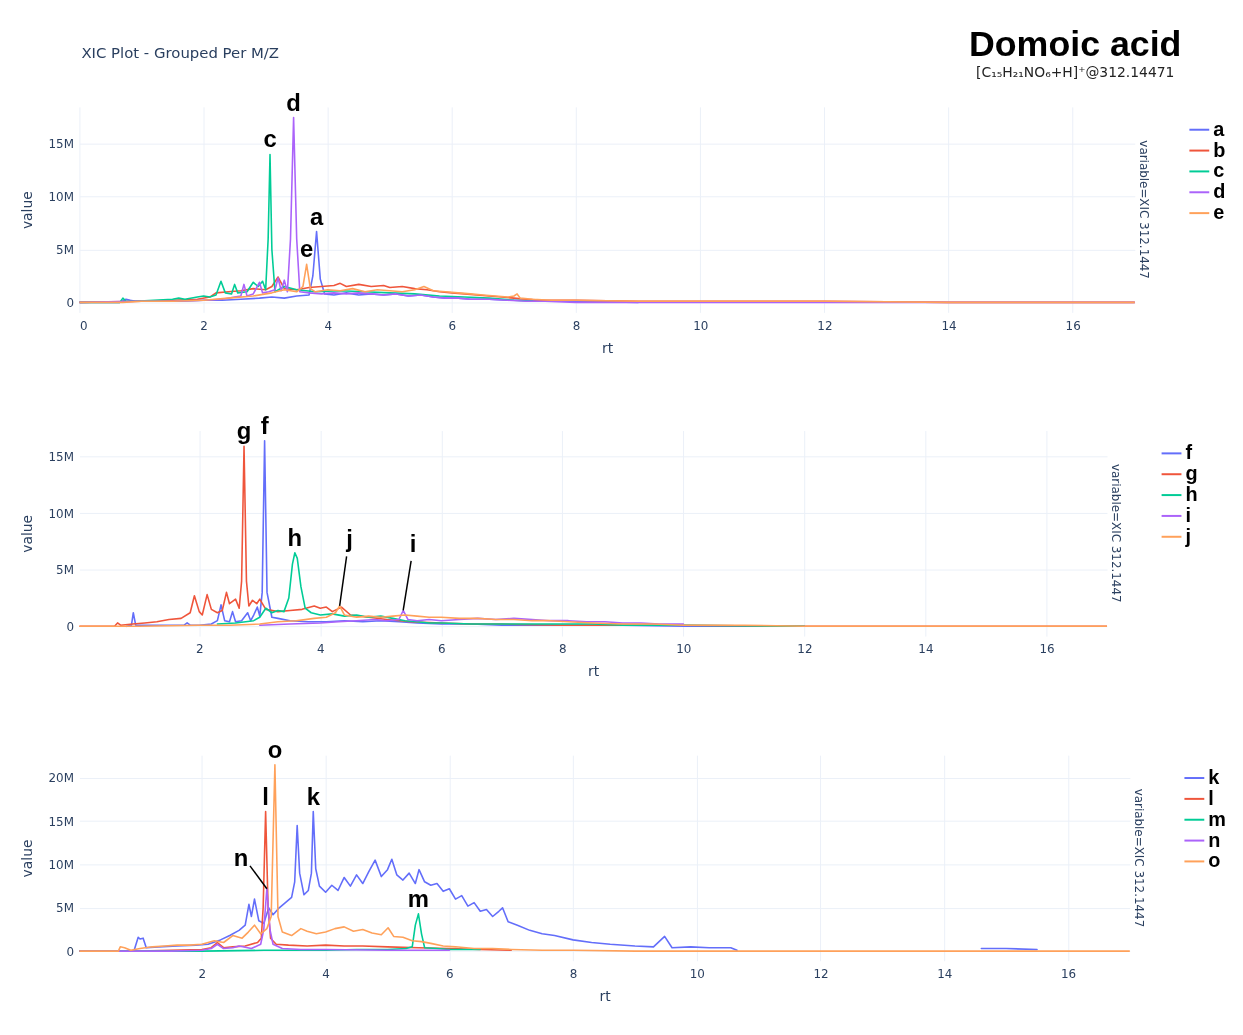 This screenshot has height=1035, width=1243. What do you see at coordinates (180, 53) in the screenshot?
I see `text: XIC Plot - Grouped Per M/Z` at bounding box center [180, 53].